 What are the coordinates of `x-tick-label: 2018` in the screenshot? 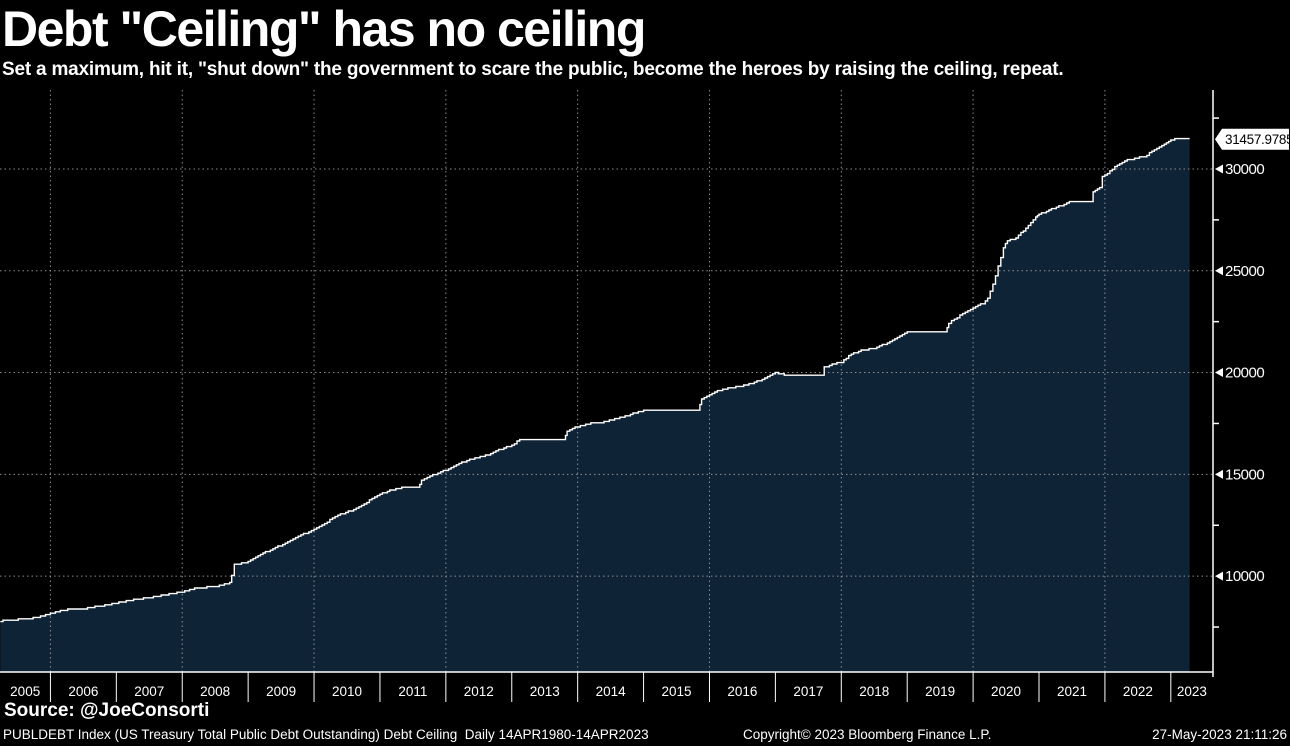 It's located at (874, 691).